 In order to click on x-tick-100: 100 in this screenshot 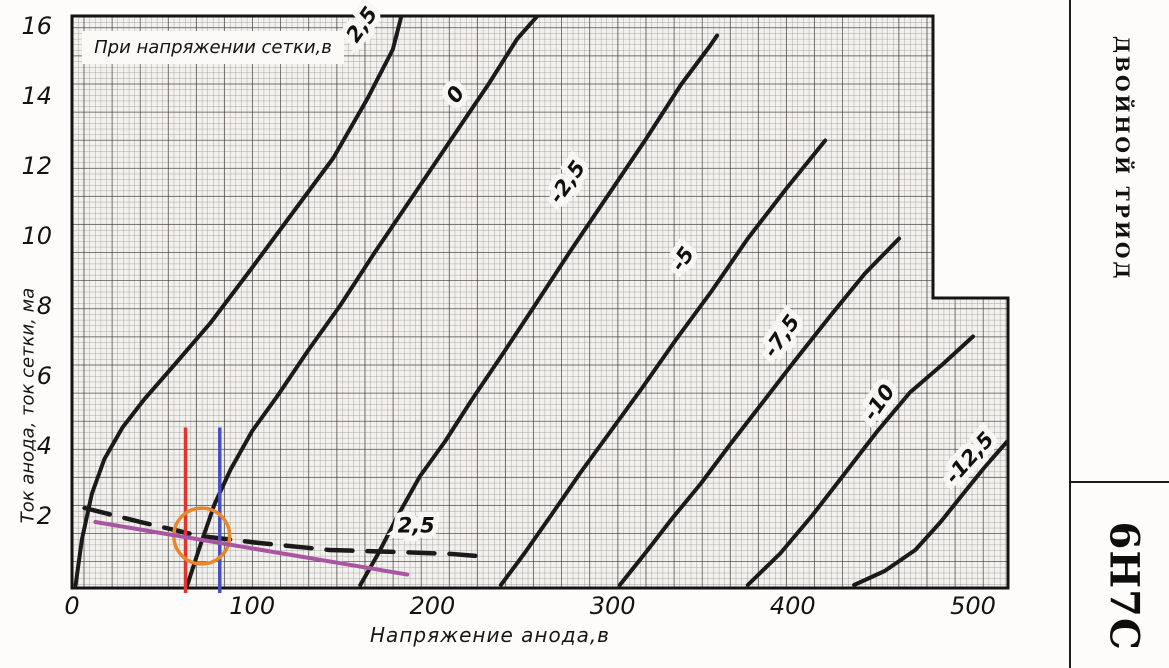, I will do `click(252, 606)`.